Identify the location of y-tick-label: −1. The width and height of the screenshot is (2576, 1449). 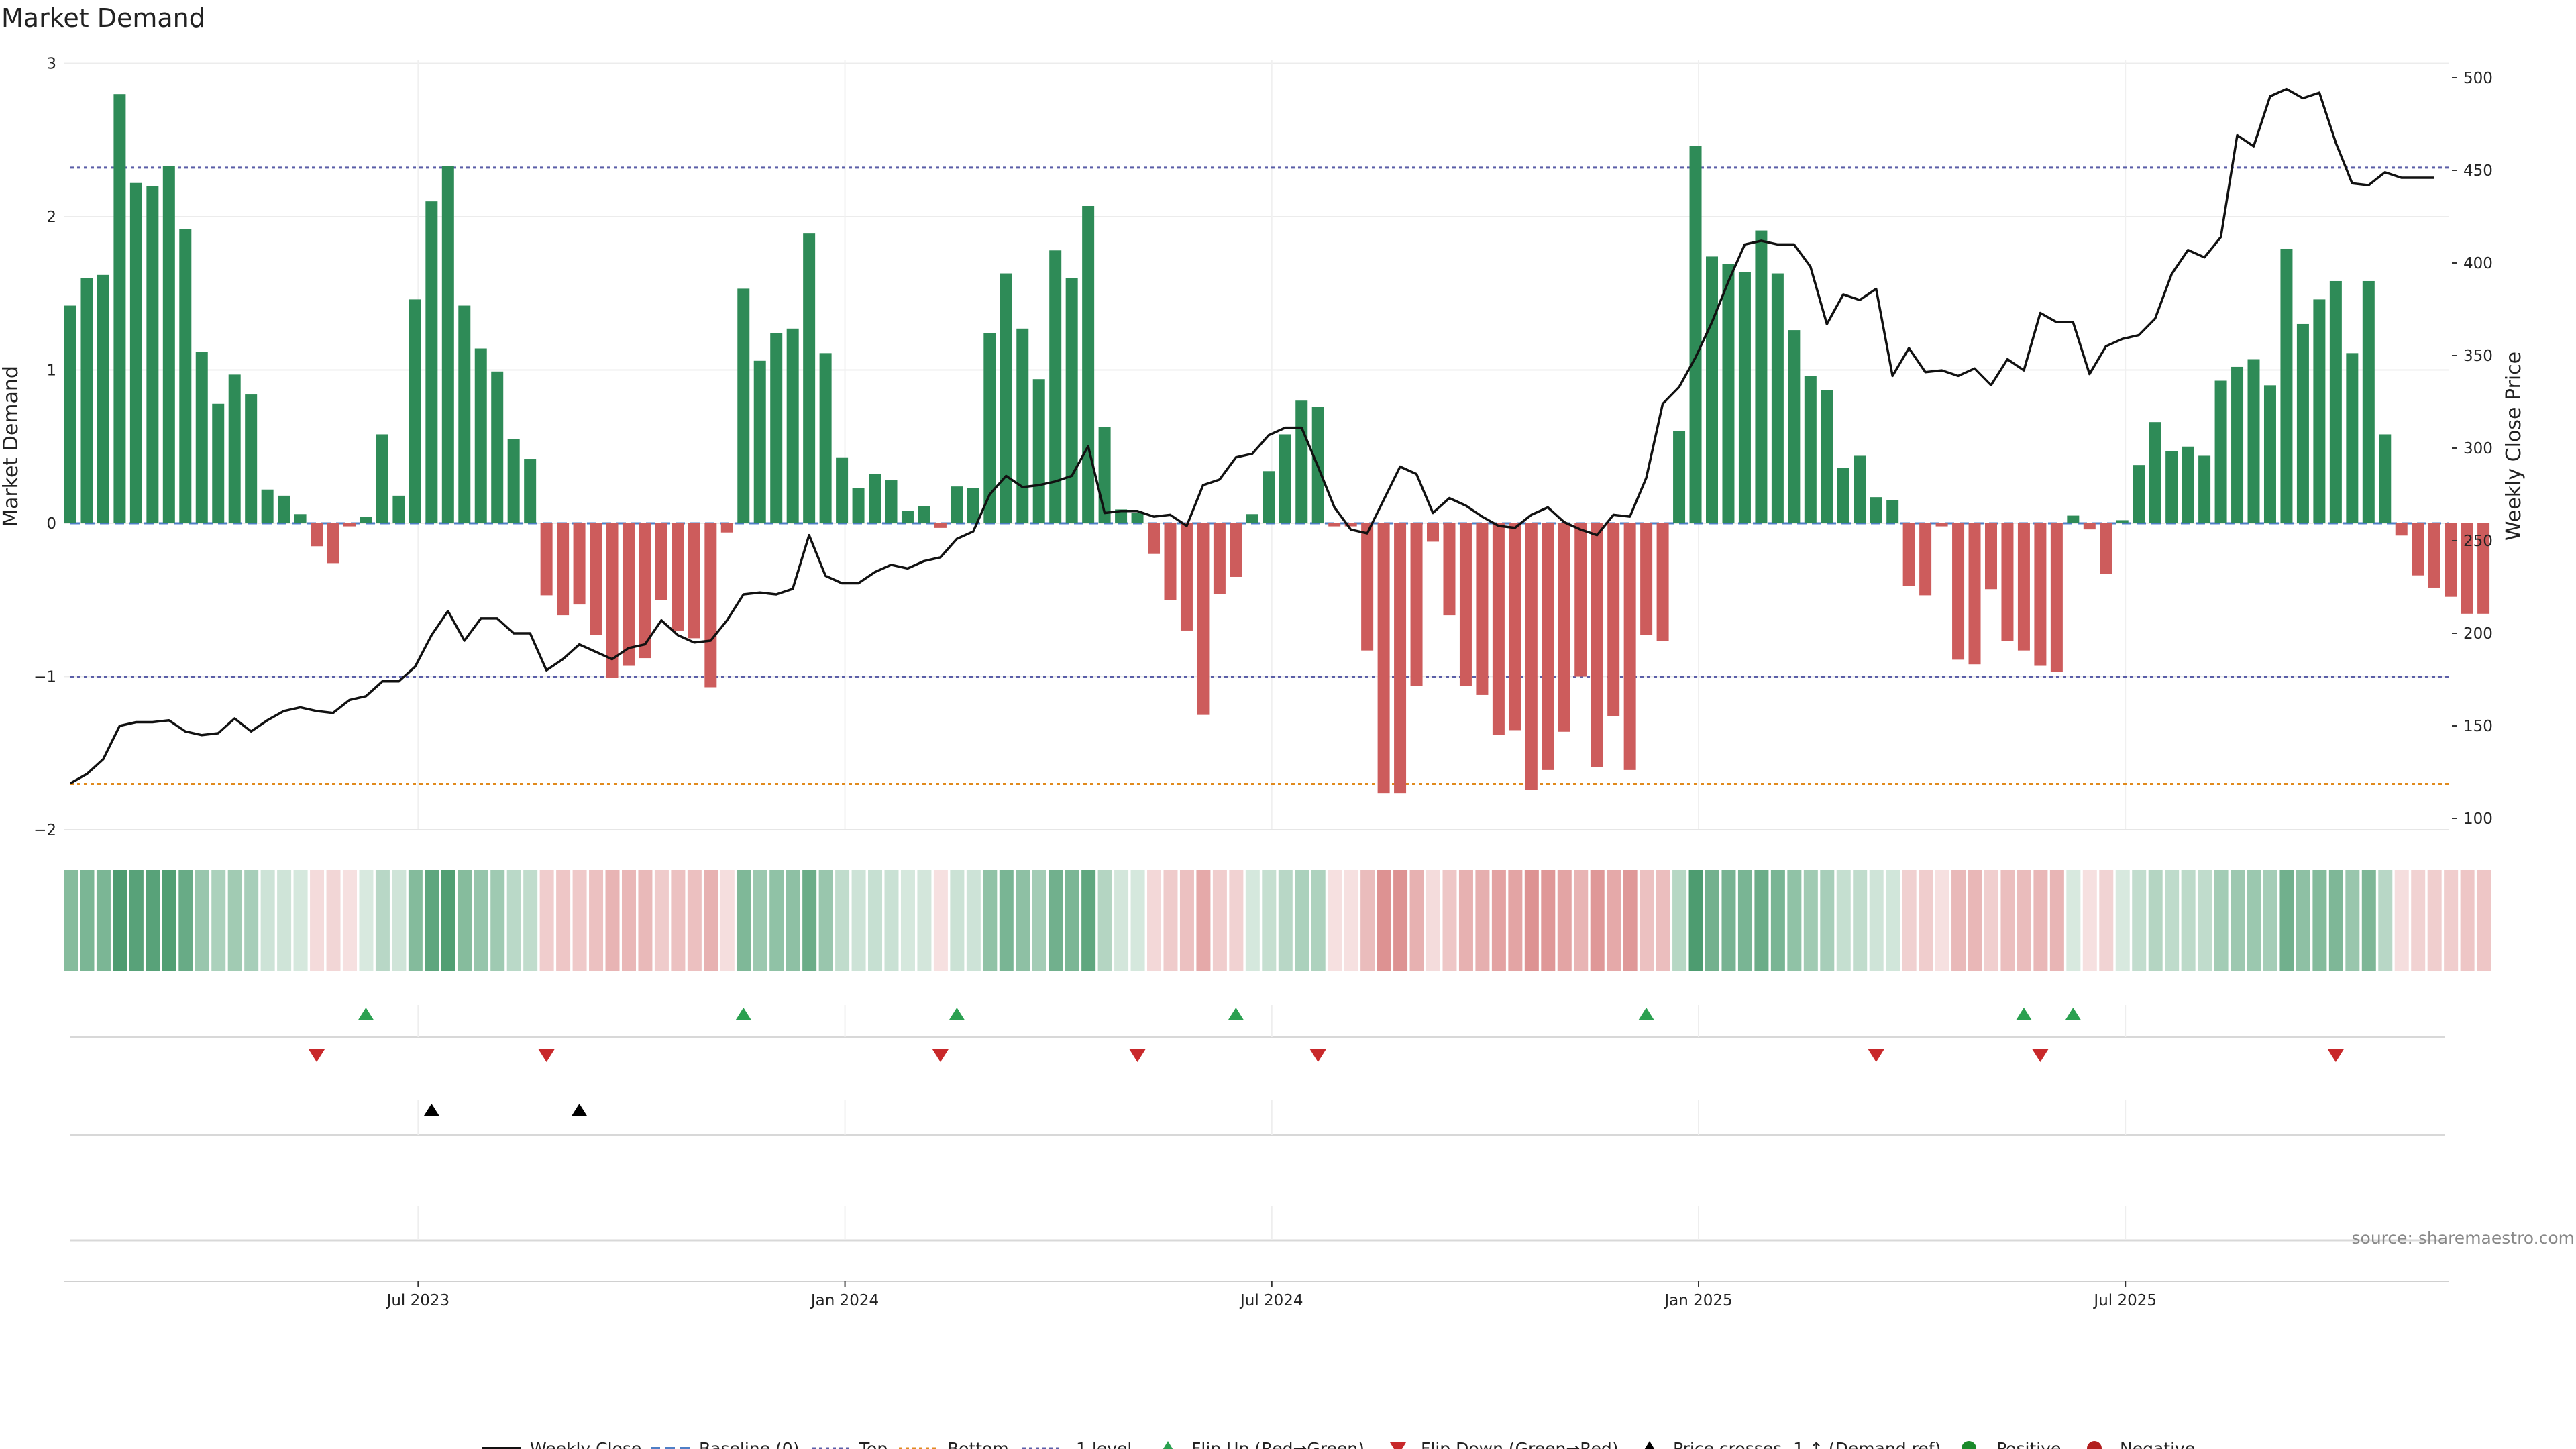
(45, 677).